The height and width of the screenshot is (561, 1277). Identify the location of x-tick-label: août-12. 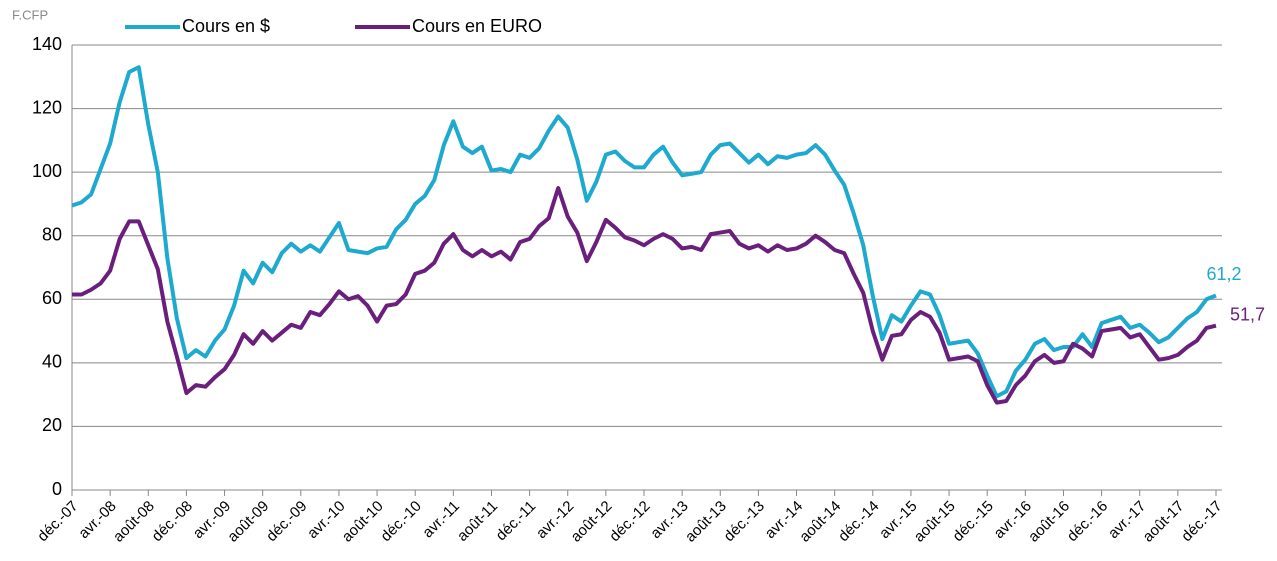
(592, 522).